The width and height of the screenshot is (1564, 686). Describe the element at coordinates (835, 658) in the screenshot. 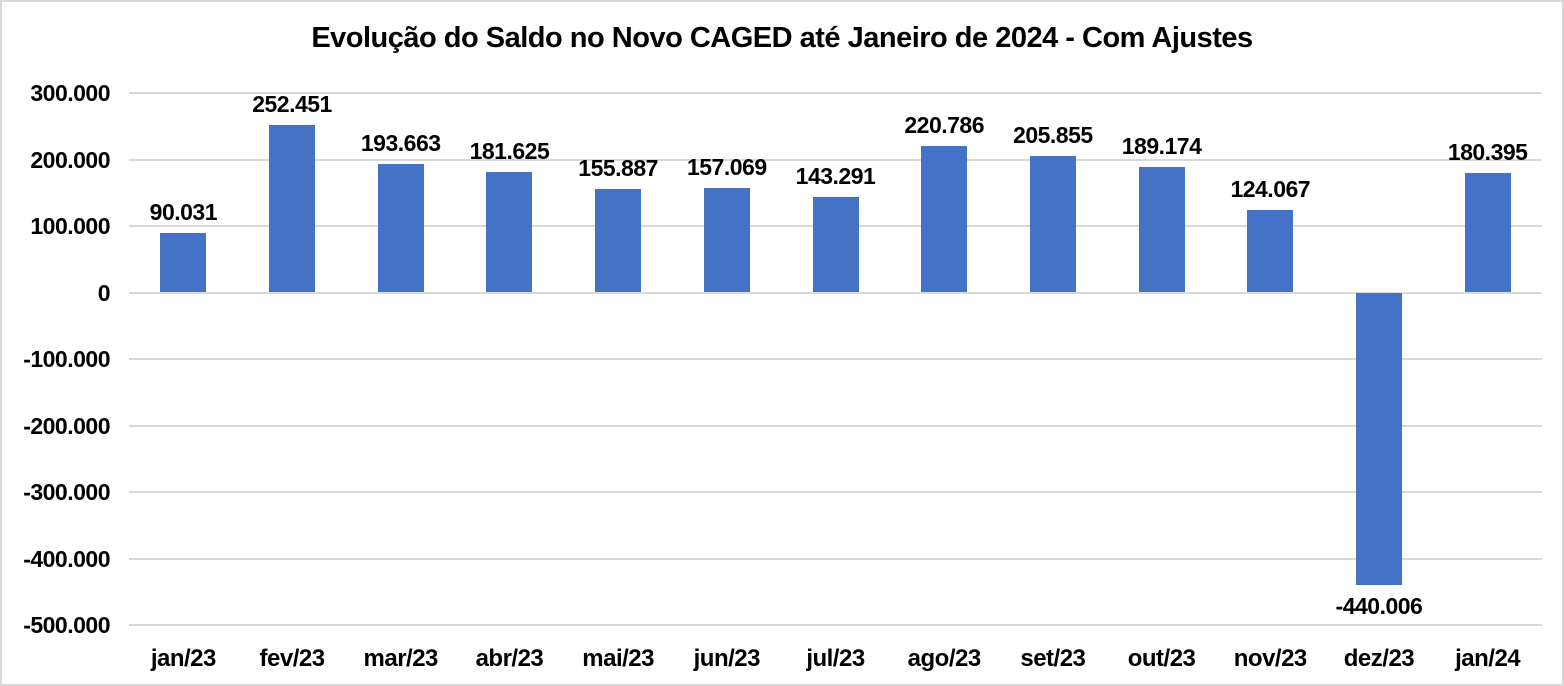

I see `x-tick-label-jul-23: jul/23` at that location.